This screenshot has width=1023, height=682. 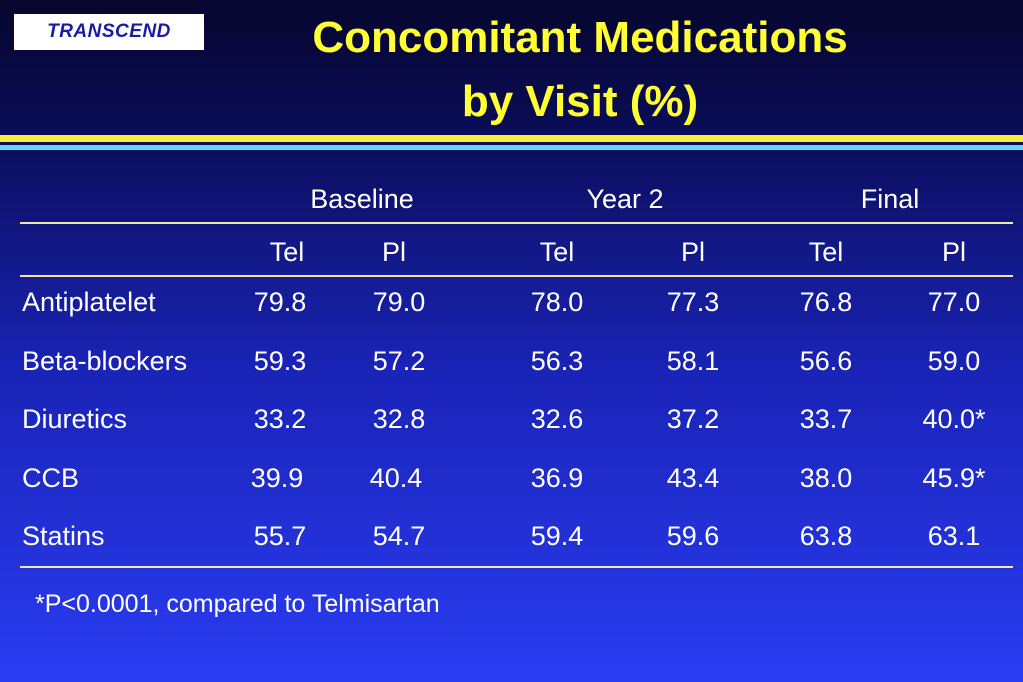 I want to click on table-cell: 59.4, so click(x=557, y=536).